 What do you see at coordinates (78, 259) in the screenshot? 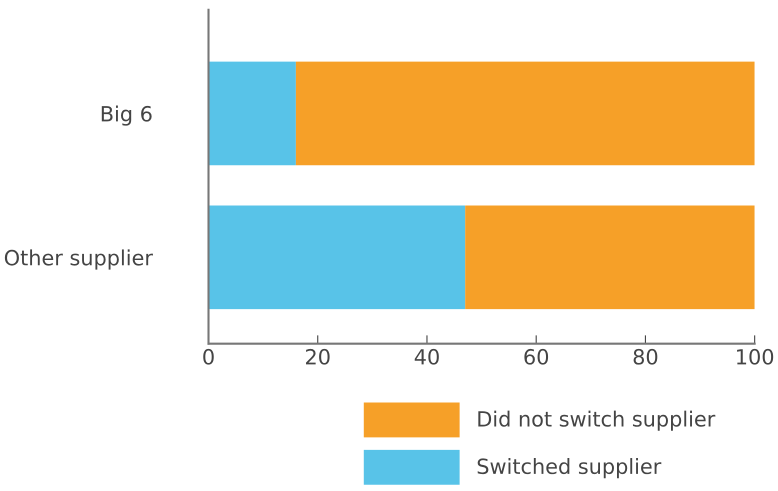
I see `y-tick-label: Other supplier` at bounding box center [78, 259].